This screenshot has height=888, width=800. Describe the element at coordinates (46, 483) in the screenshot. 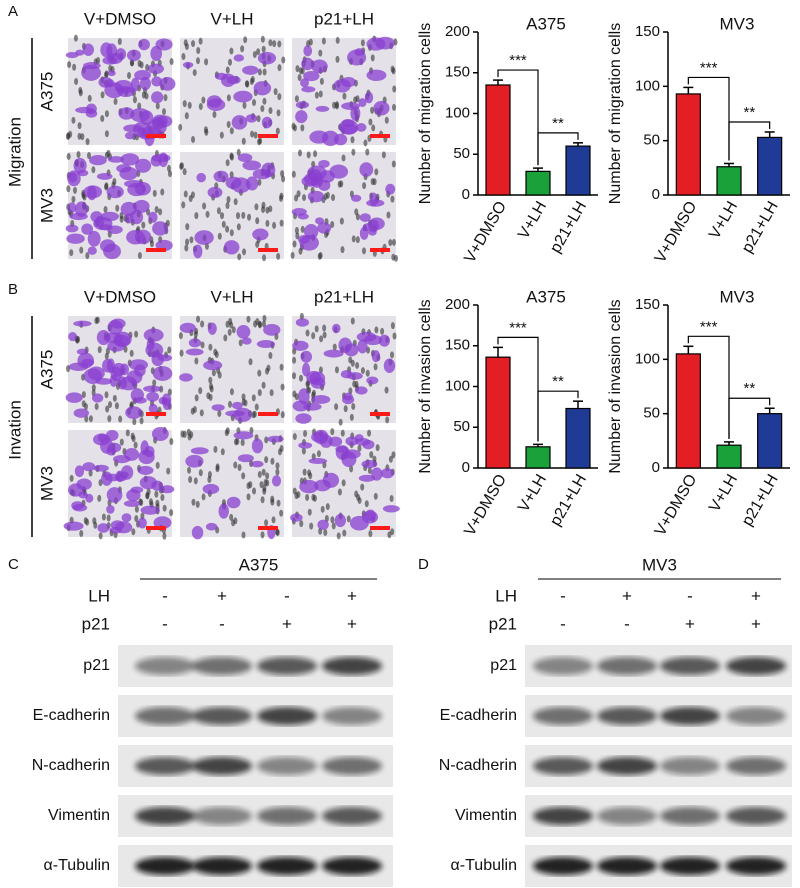

I see `row-label: MV3` at that location.